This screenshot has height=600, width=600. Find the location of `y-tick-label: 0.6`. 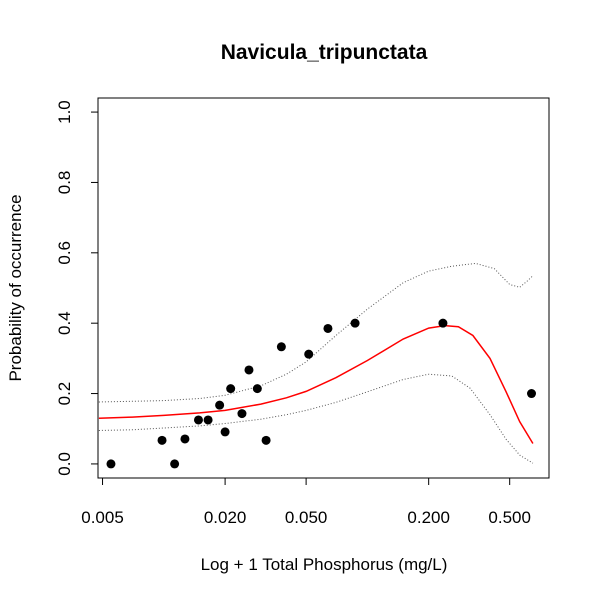

y-tick-label: 0.6 is located at coordinates (64, 253).